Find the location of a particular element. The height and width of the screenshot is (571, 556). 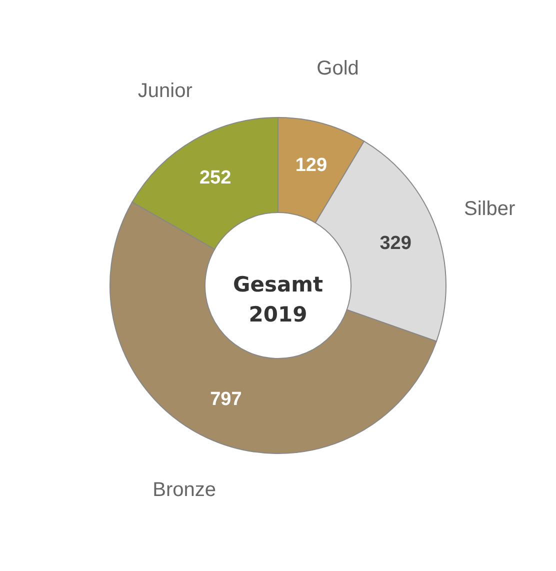

data-label: 329 is located at coordinates (396, 243).